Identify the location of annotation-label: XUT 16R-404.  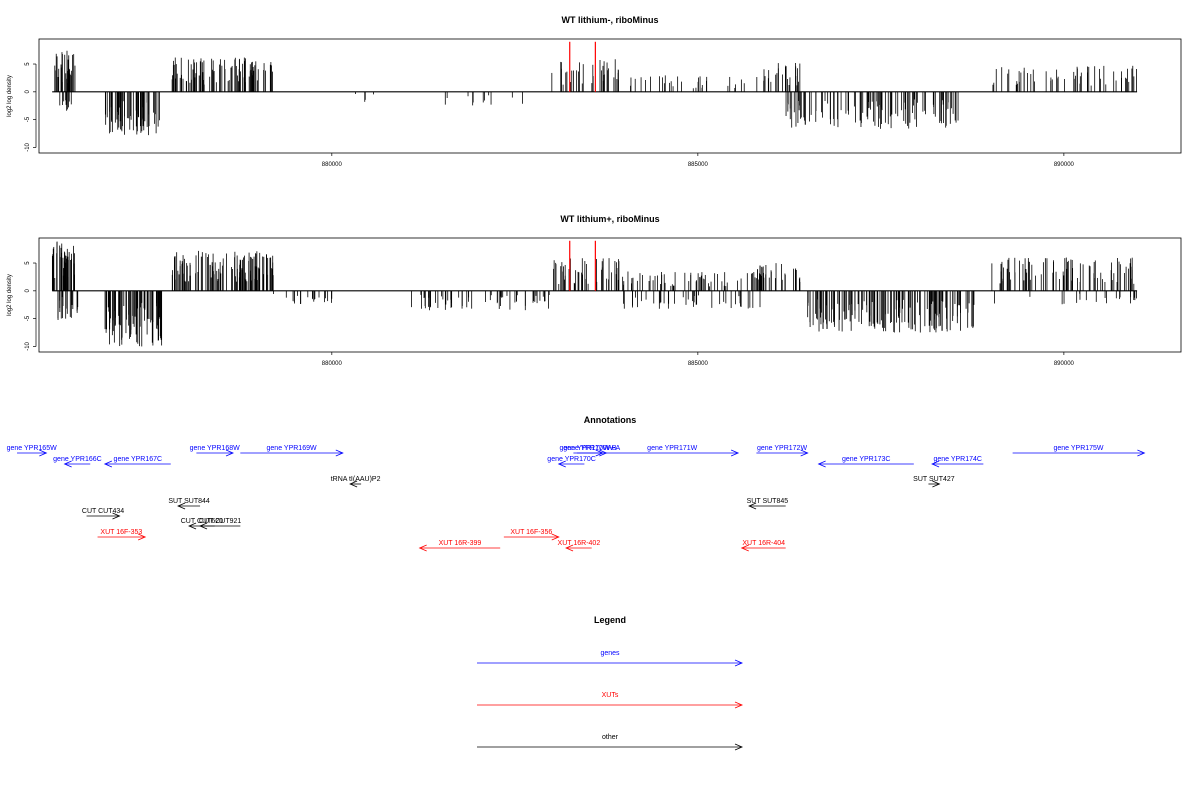
(763, 543).